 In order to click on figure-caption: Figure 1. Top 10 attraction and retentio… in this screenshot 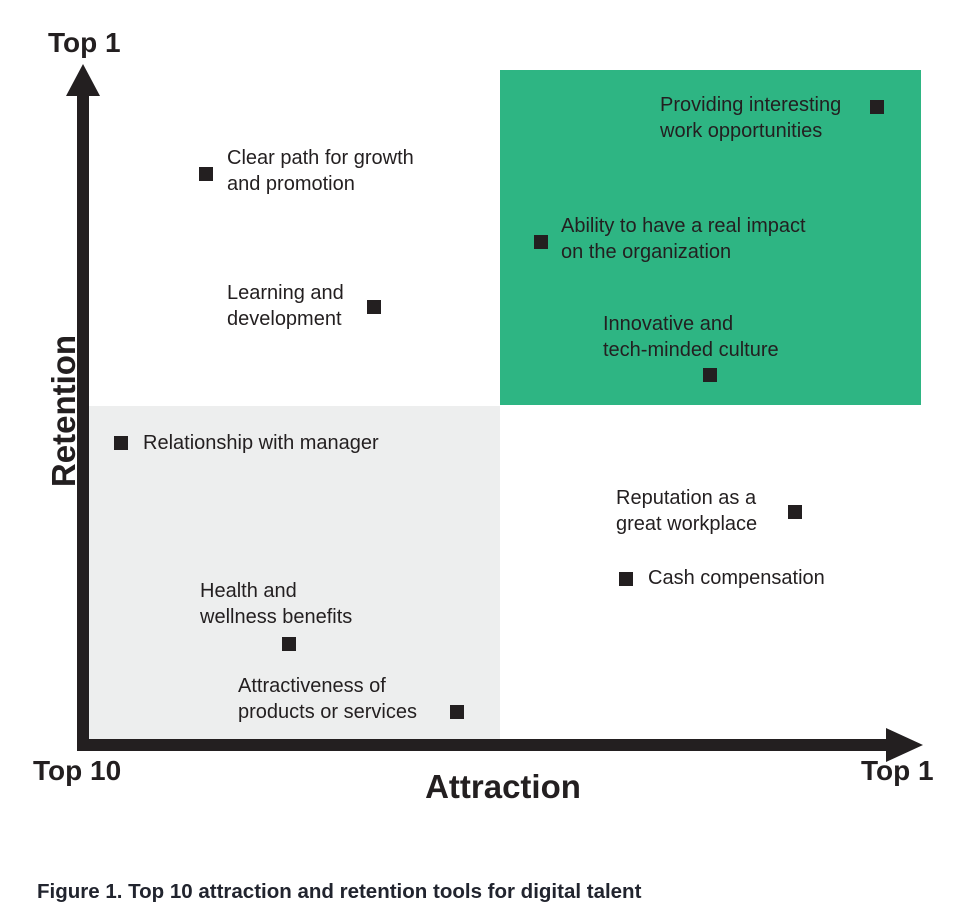, I will do `click(339, 891)`.